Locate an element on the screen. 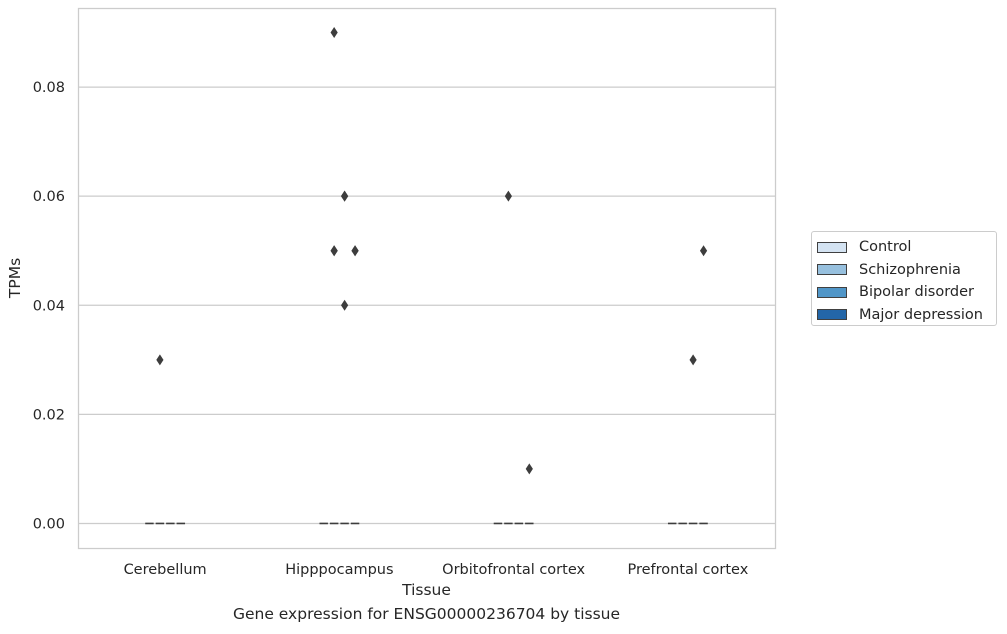 This screenshot has width=1007, height=634. legend-label: Bipolar disorder is located at coordinates (916, 292).